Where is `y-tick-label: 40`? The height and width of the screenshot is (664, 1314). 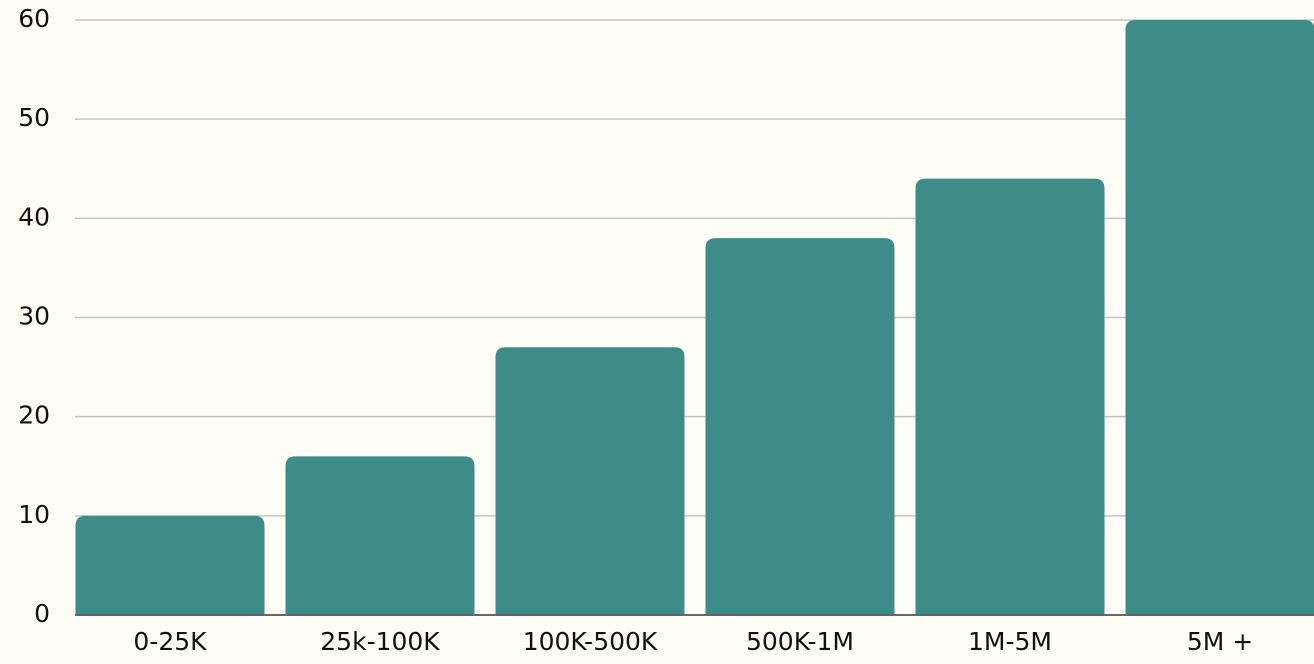
y-tick-label: 40 is located at coordinates (34, 216).